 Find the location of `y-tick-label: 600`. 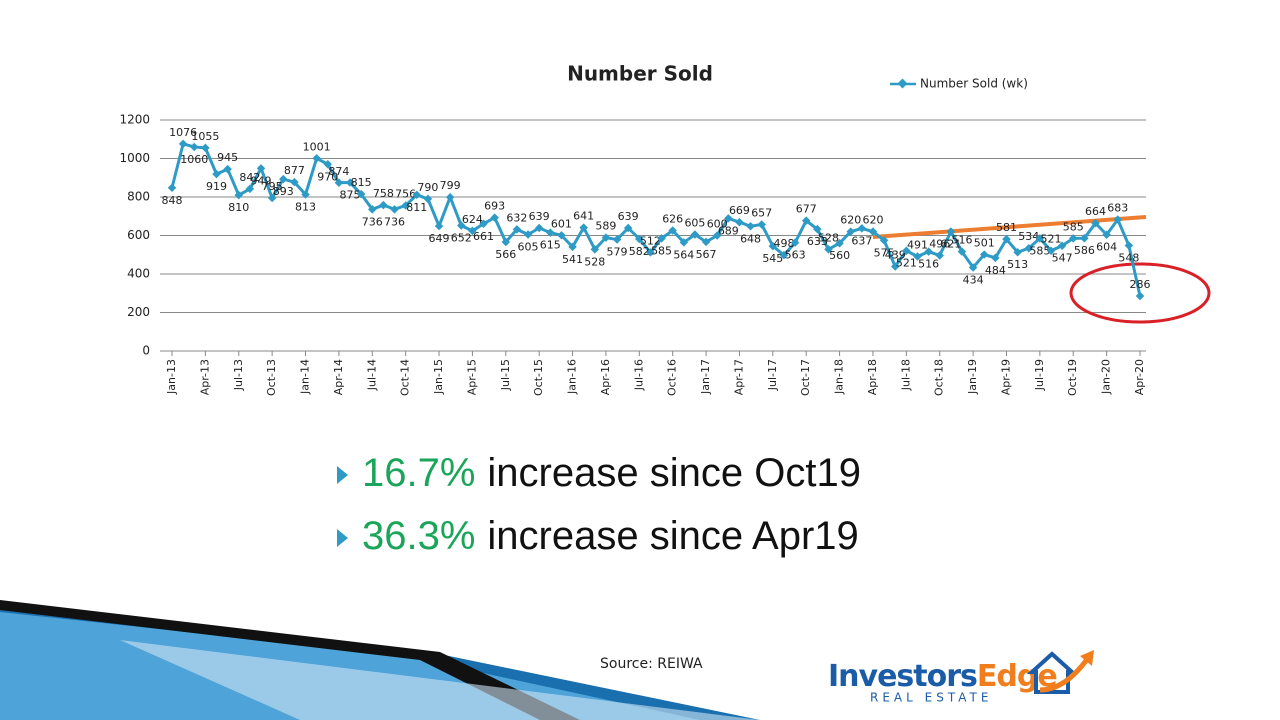

y-tick-label: 600 is located at coordinates (138, 235).